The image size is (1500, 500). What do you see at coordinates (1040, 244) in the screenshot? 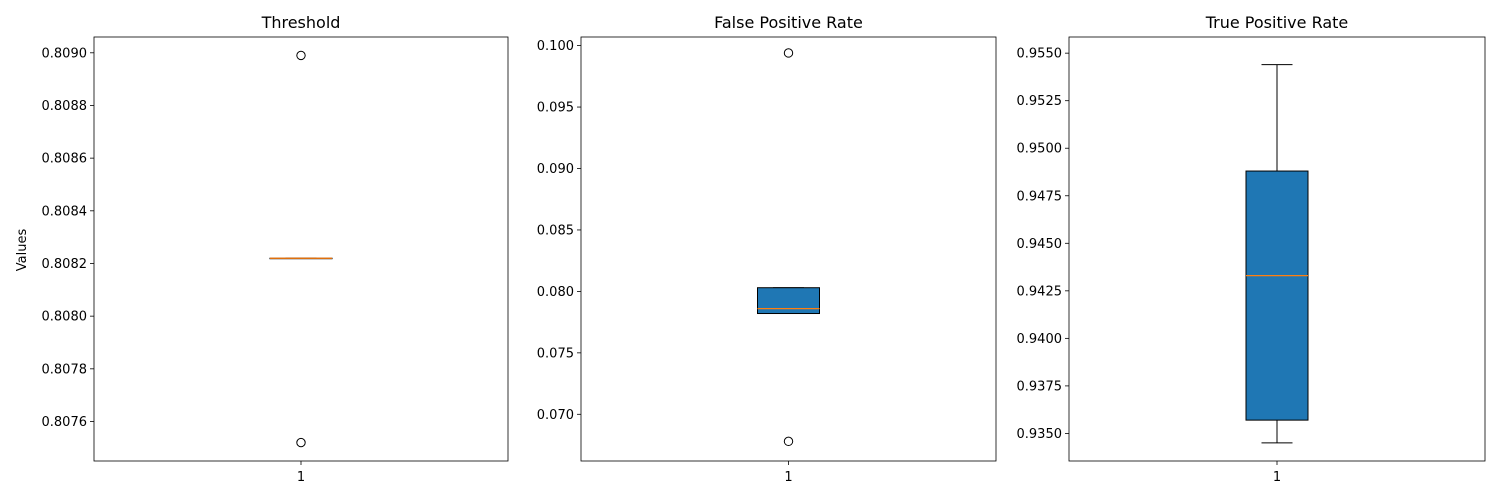
I see `y-tick-label: 0.9450` at bounding box center [1040, 244].